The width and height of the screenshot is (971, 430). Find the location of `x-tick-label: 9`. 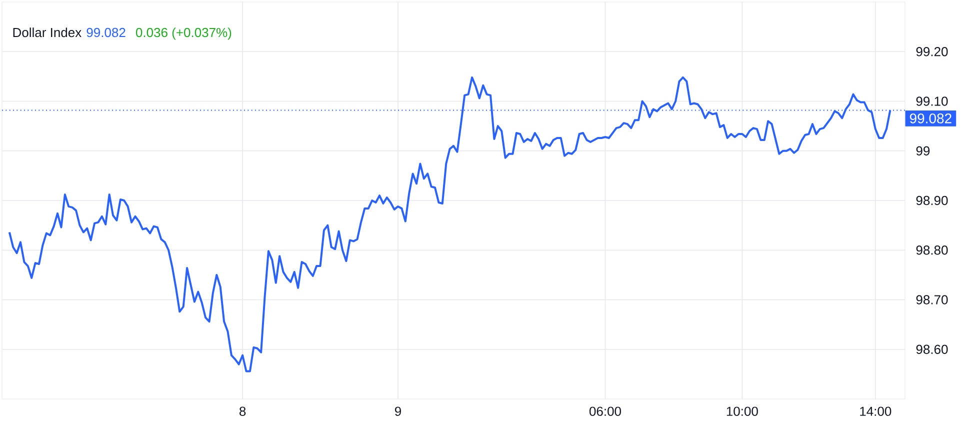

x-tick-label: 9 is located at coordinates (397, 411).